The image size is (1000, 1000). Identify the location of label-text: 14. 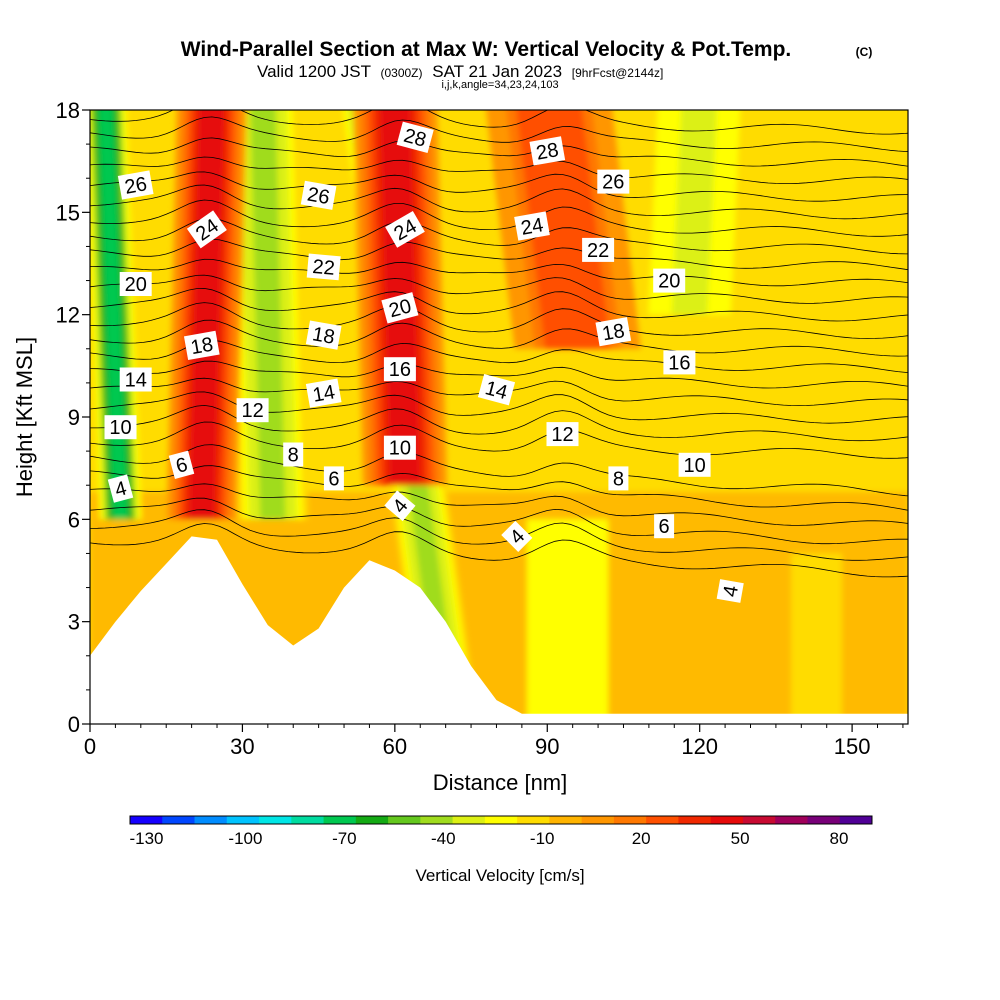
(324, 394).